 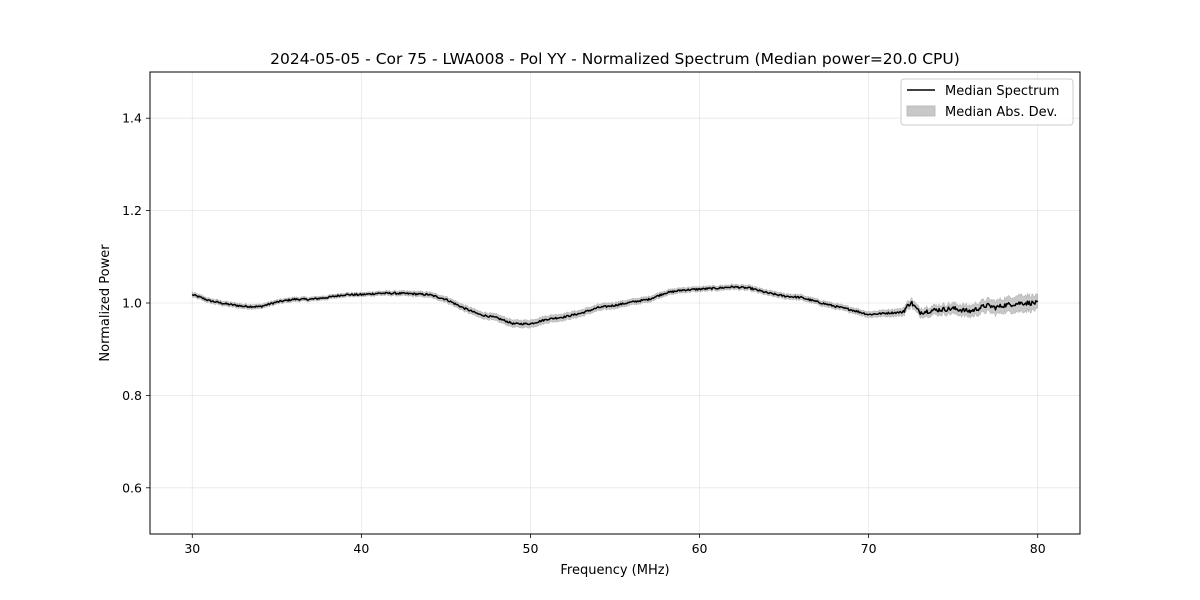 What do you see at coordinates (361, 548) in the screenshot?
I see `x-tick-label: 40` at bounding box center [361, 548].